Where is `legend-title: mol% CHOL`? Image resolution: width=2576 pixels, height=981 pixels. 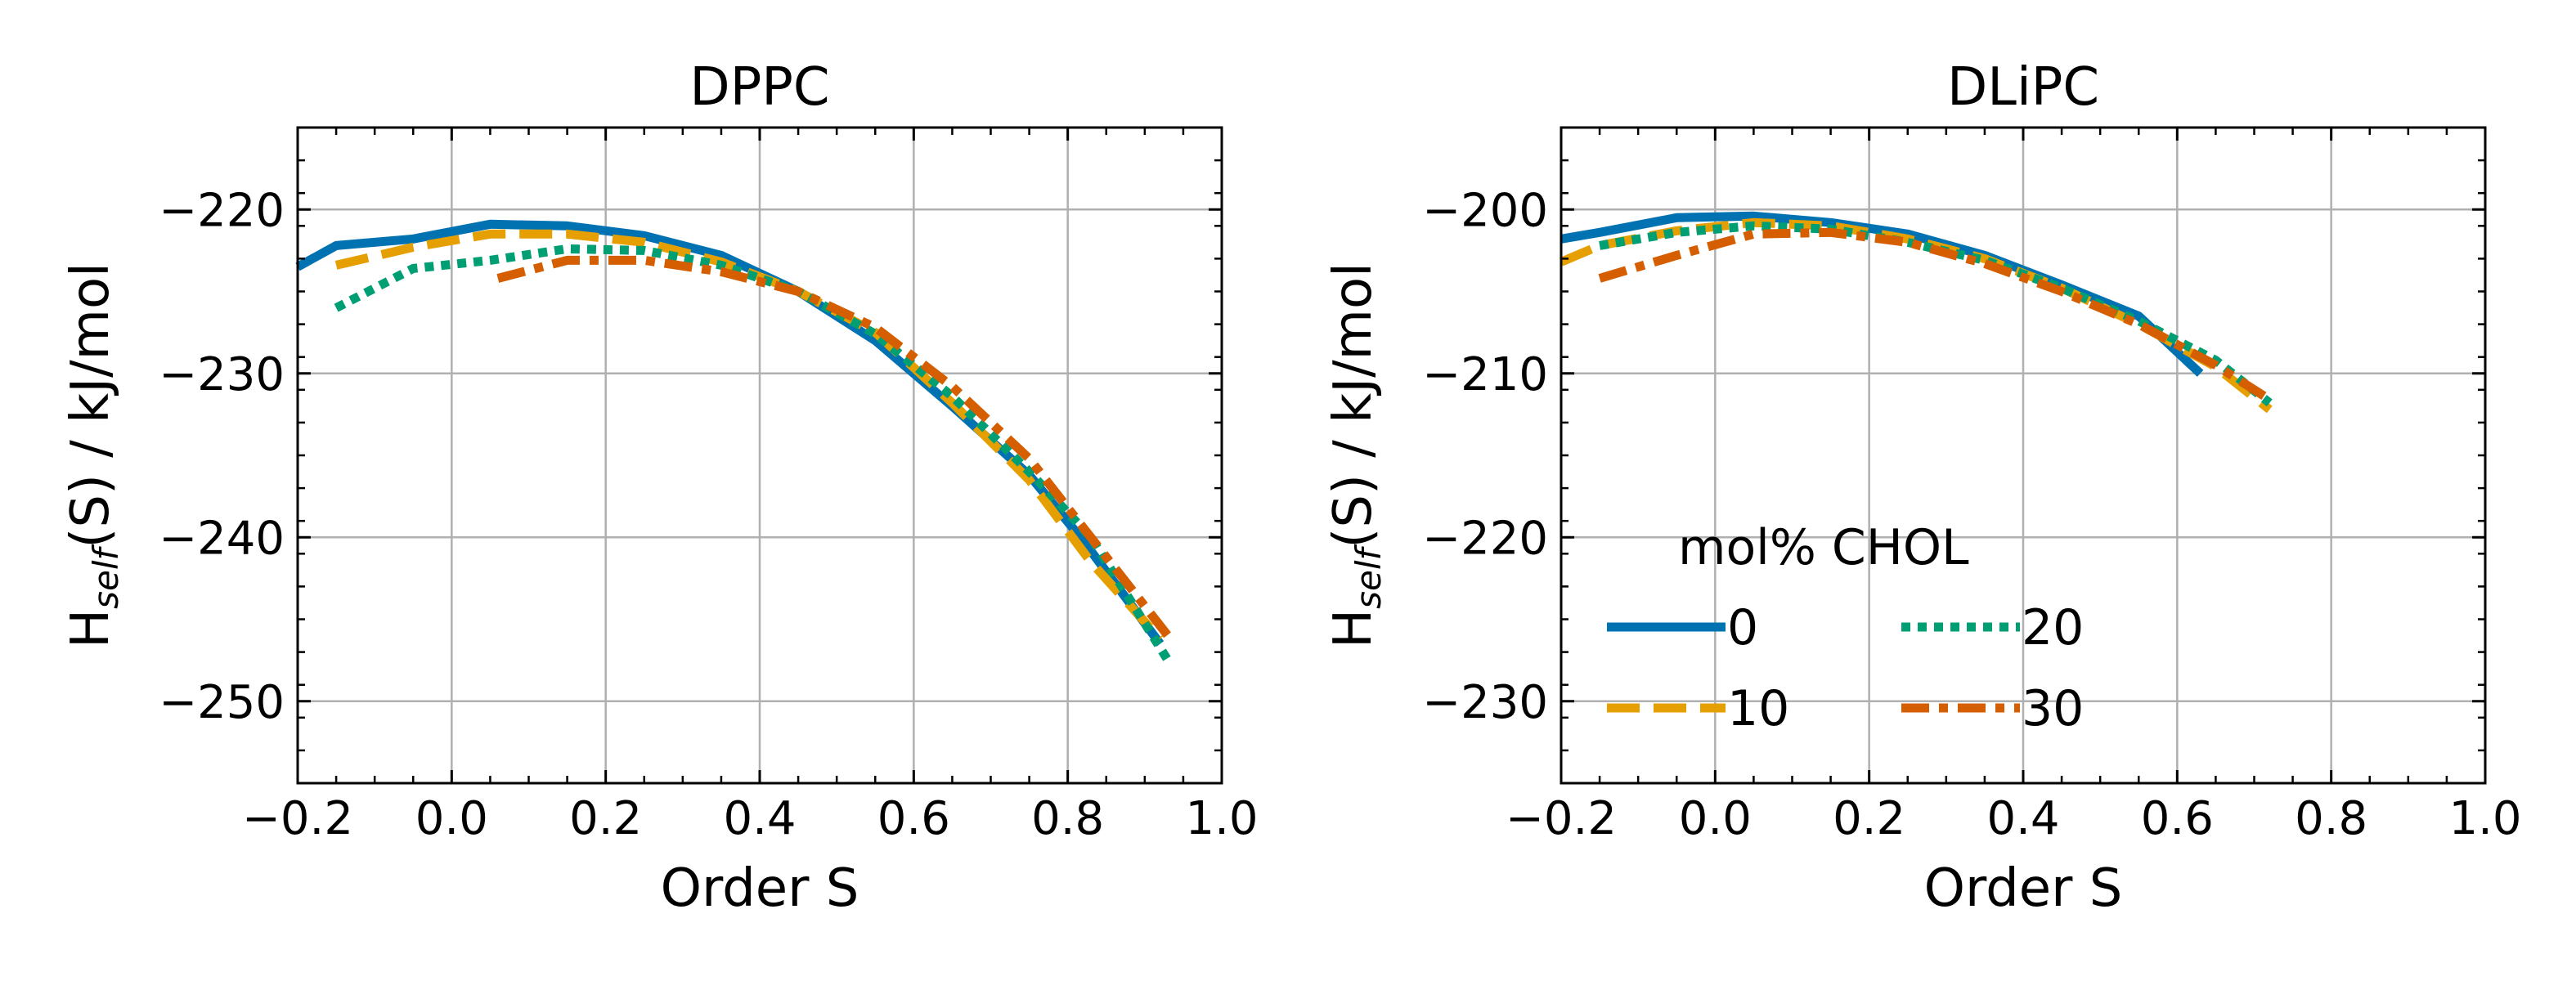
legend-title: mol% CHOL is located at coordinates (1824, 547).